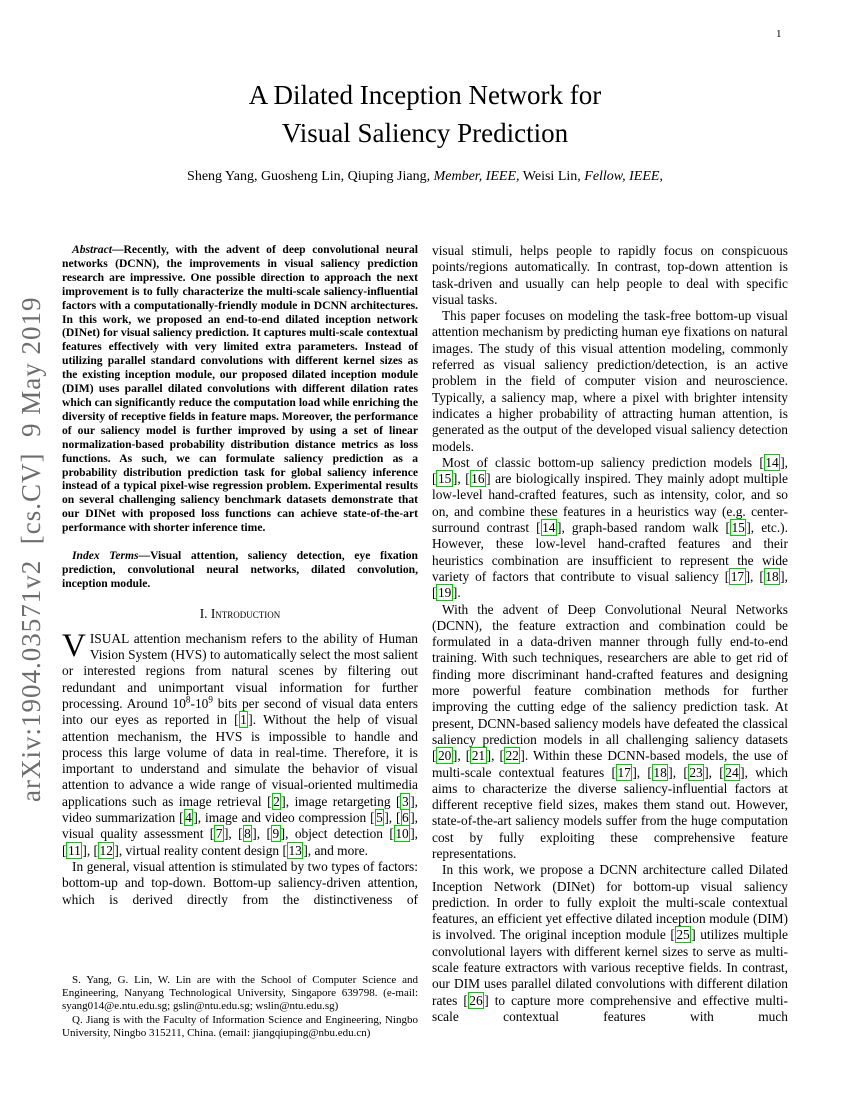 This screenshot has width=850, height=1100. I want to click on citation-link: 19, so click(444, 593).